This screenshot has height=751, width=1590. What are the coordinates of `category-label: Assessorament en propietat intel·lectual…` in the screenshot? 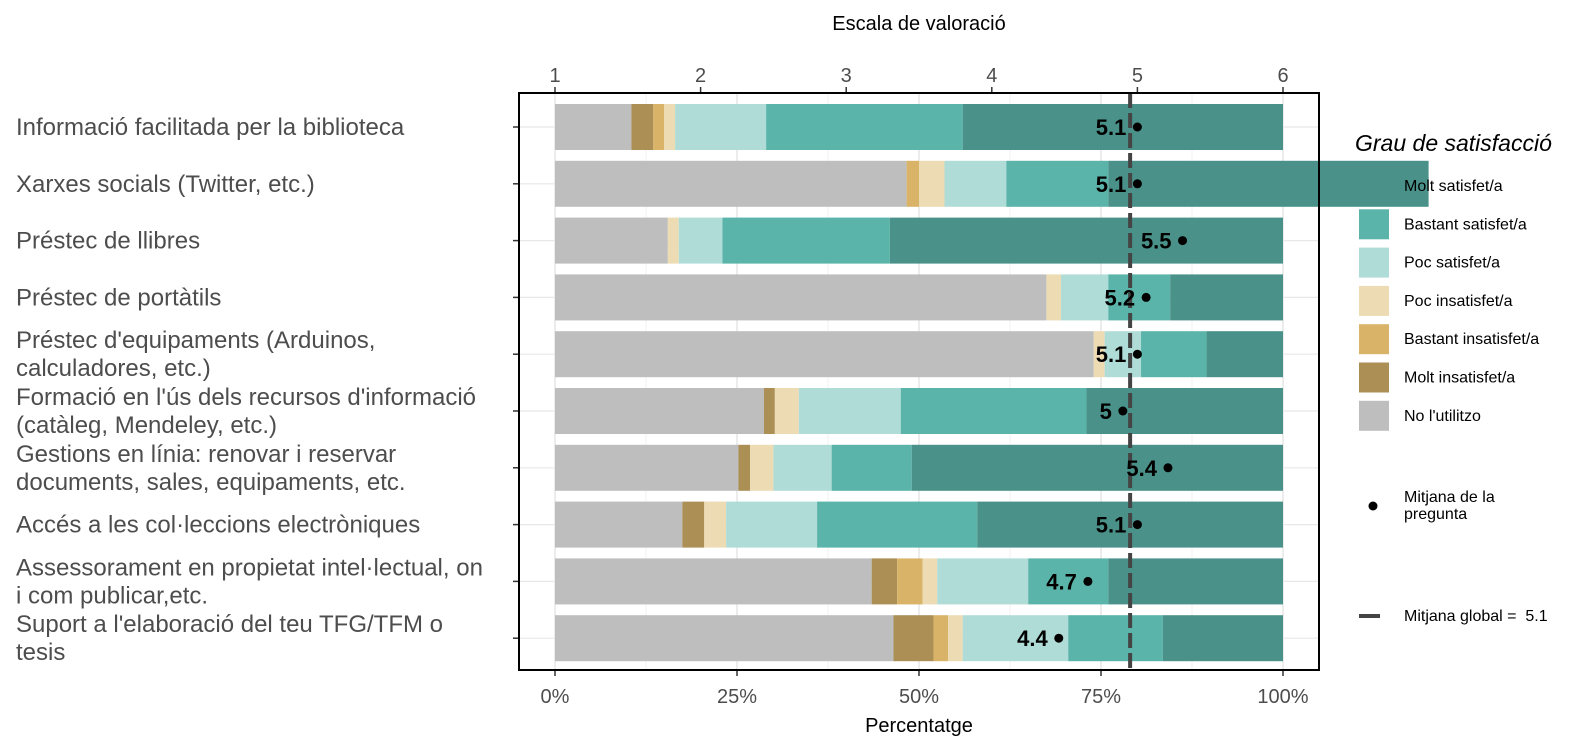 It's located at (249, 581).